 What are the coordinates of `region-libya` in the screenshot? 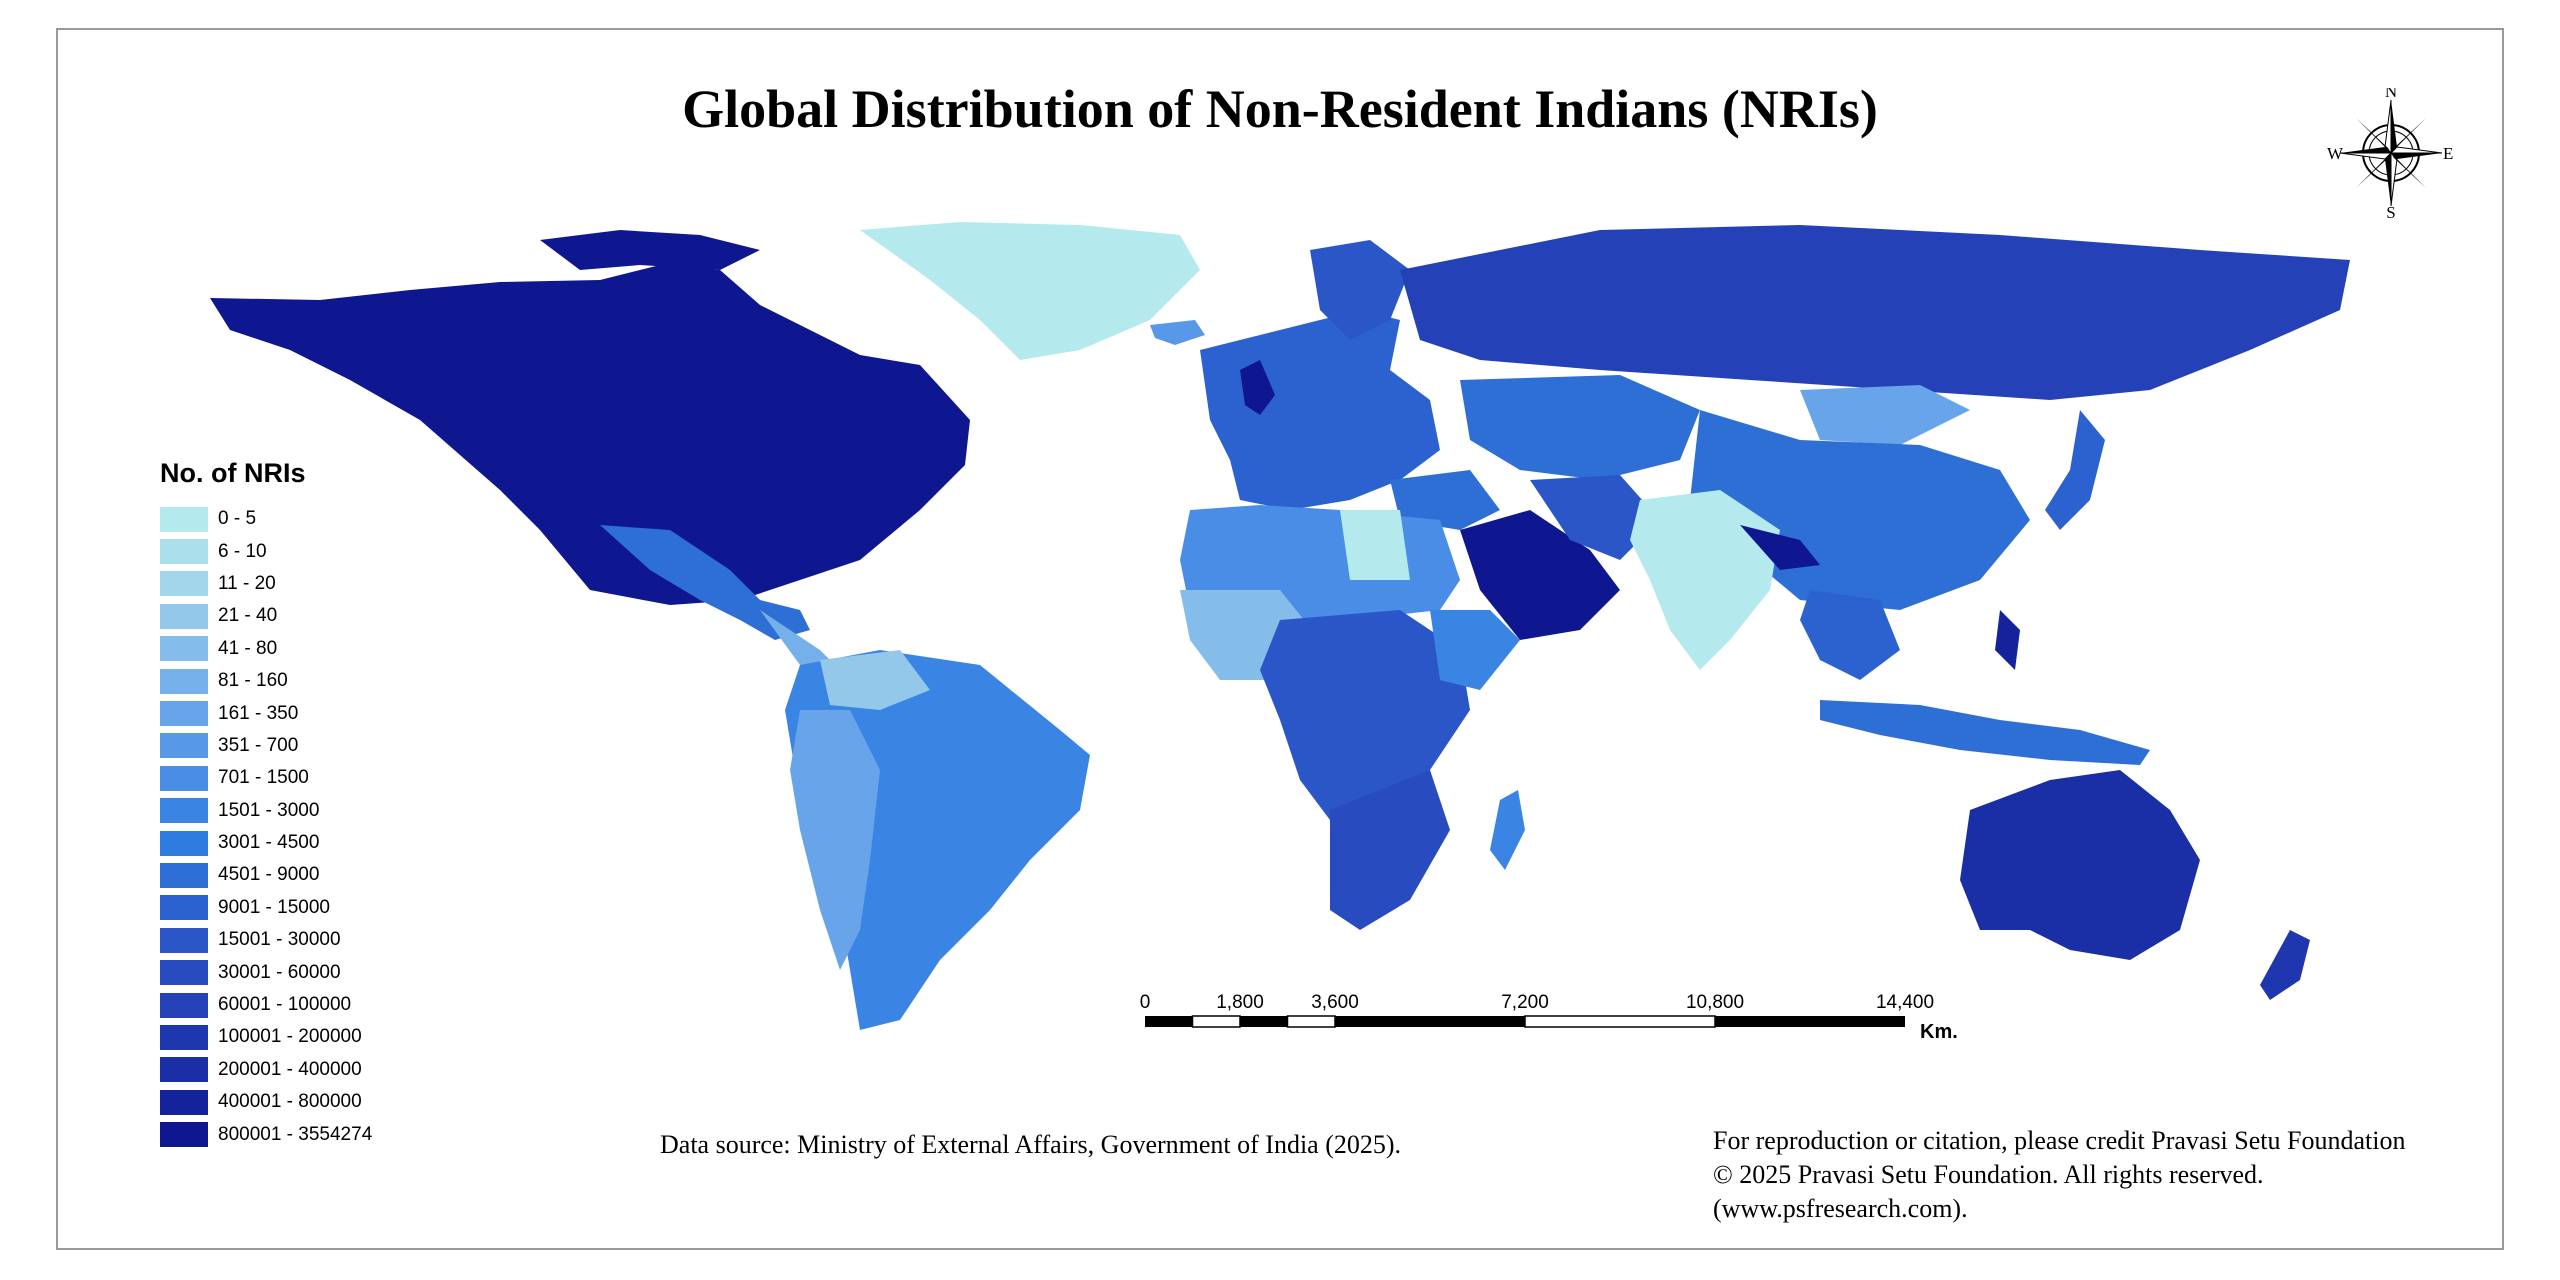 It's located at (1375, 545).